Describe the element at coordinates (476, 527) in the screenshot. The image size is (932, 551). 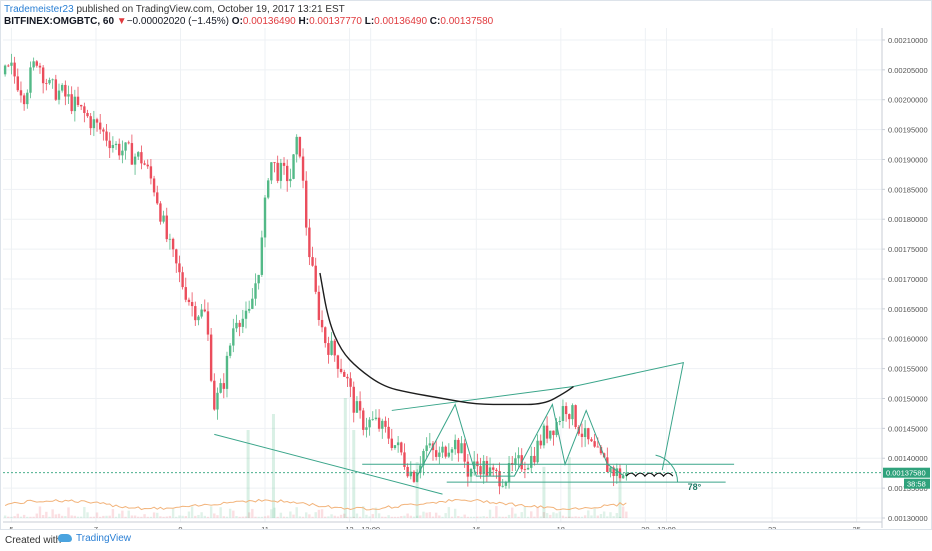
I see `time-tick-label: 16` at that location.